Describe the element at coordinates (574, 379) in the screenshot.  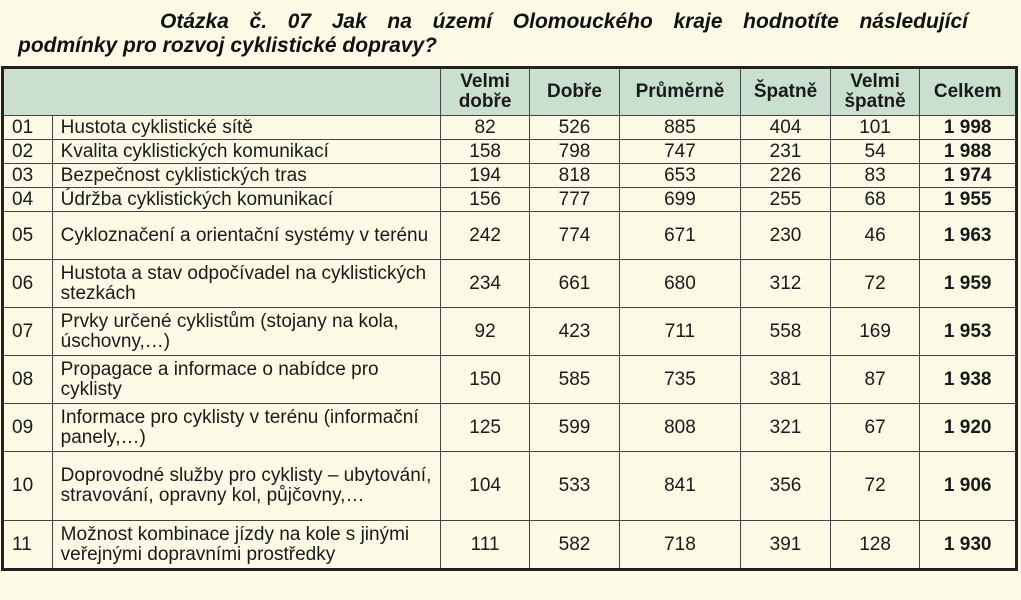
I see `cell-dobre: 585` at that location.